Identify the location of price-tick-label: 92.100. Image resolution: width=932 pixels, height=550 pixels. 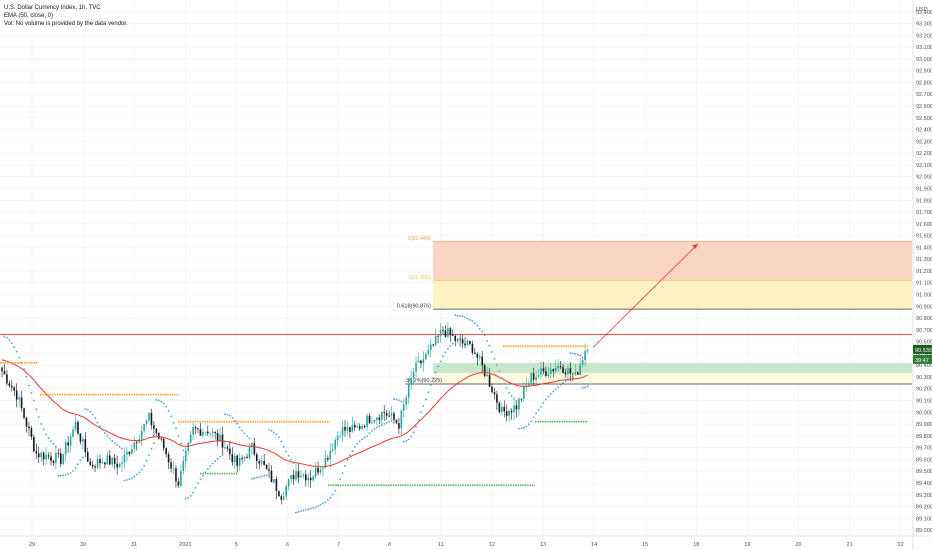
(924, 166).